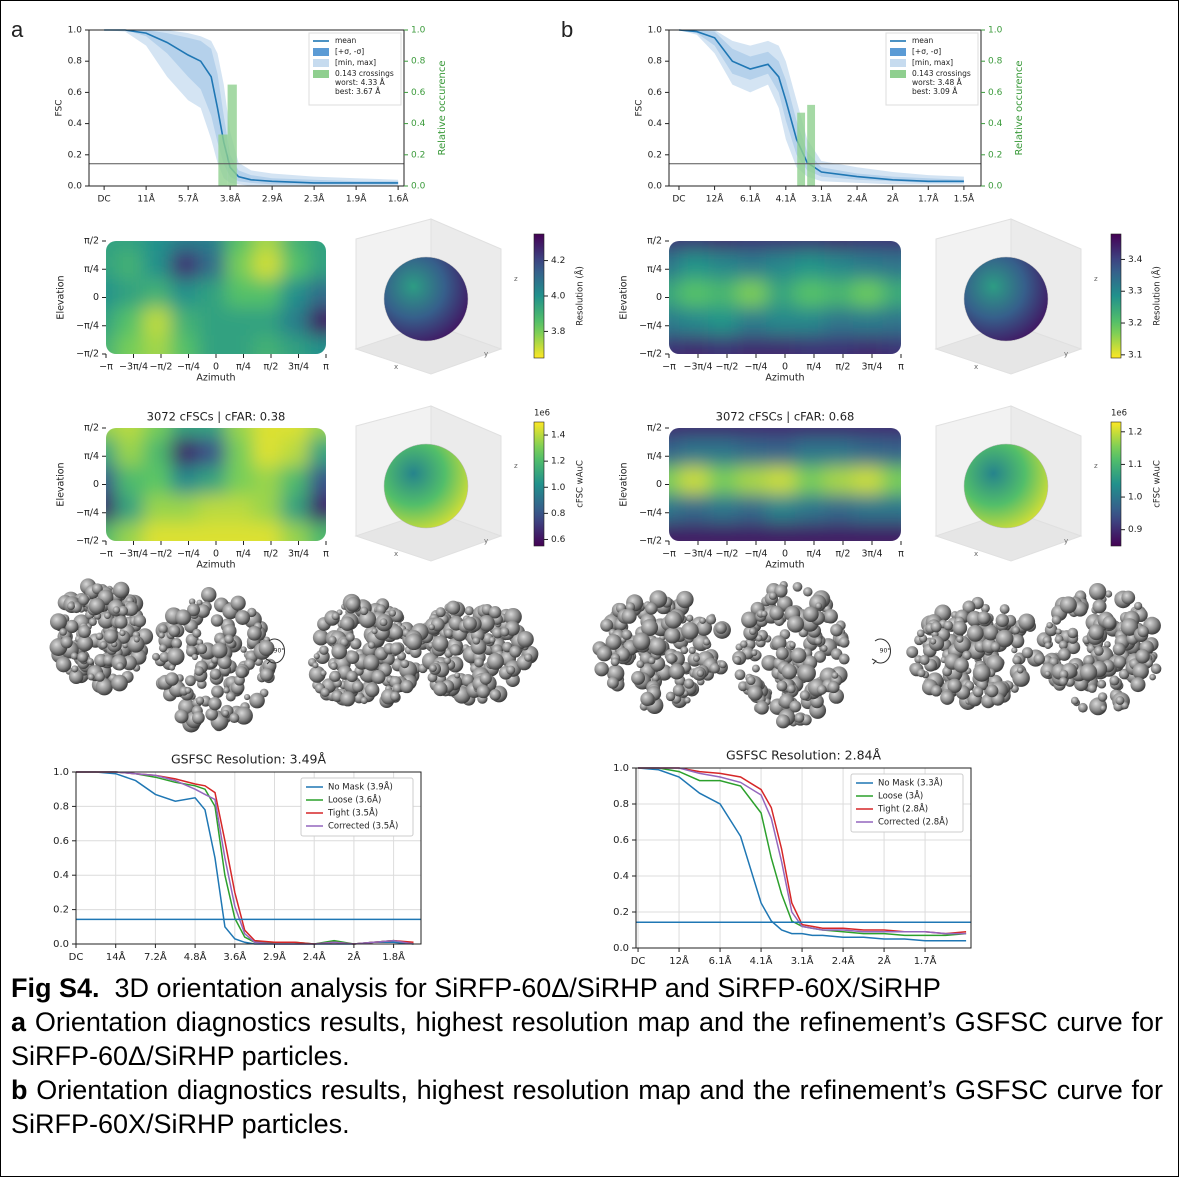 The image size is (1179, 1177). What do you see at coordinates (539, 484) in the screenshot?
I see `colorbar` at bounding box center [539, 484].